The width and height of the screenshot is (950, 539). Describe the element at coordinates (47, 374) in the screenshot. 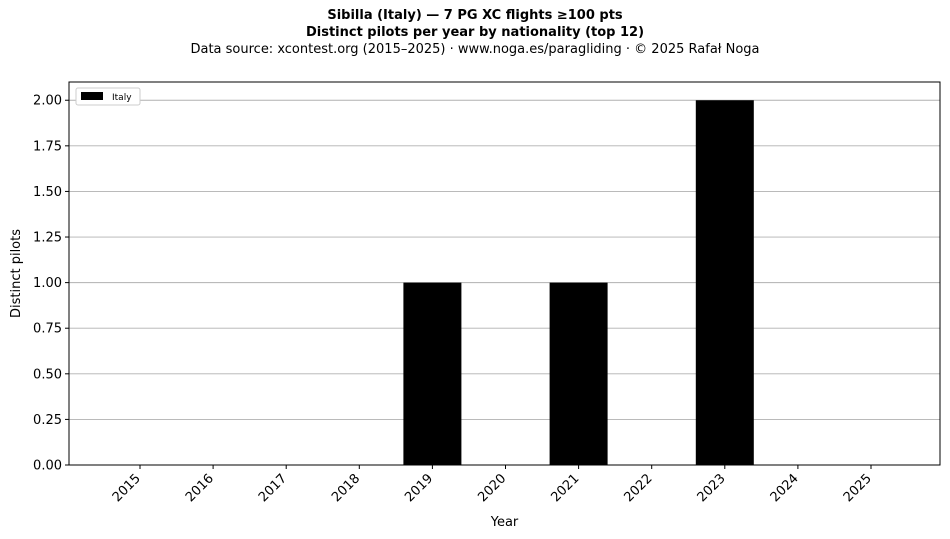

I see `y-tick-label: 0.50` at that location.